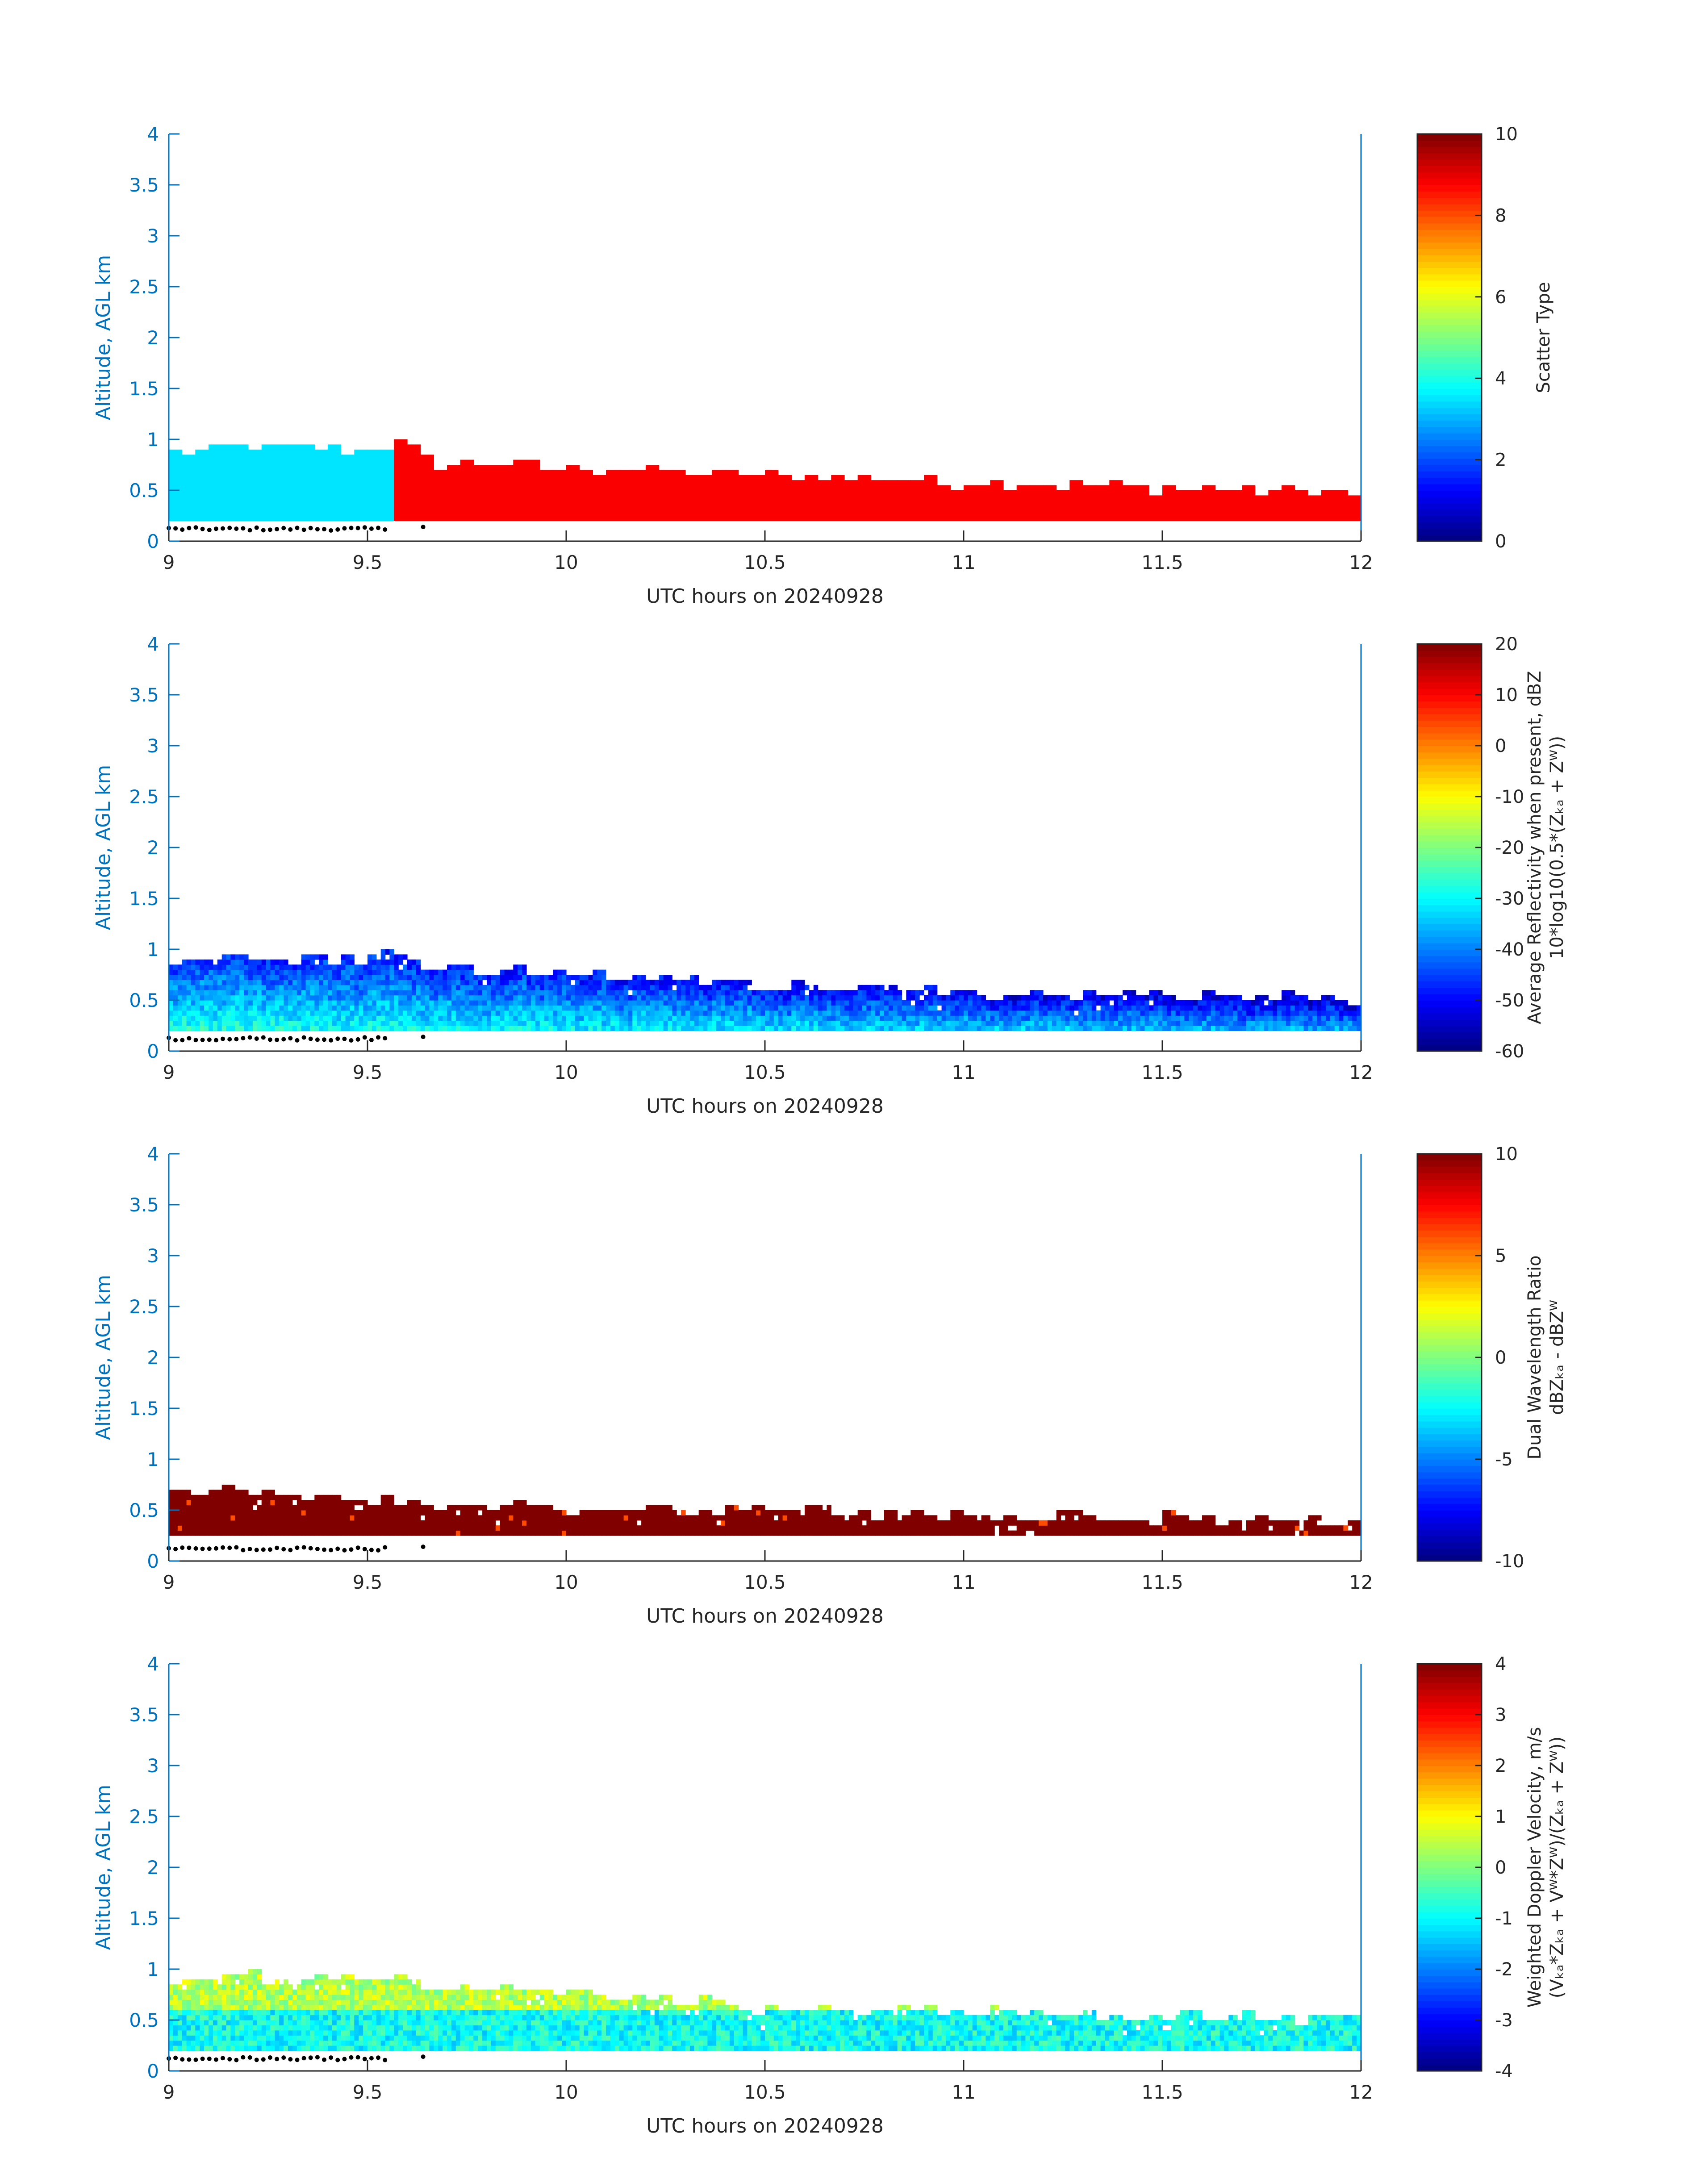 This screenshot has width=1708, height=2179. What do you see at coordinates (1509, 899) in the screenshot?
I see `colorbar-tick-label: -30` at bounding box center [1509, 899].